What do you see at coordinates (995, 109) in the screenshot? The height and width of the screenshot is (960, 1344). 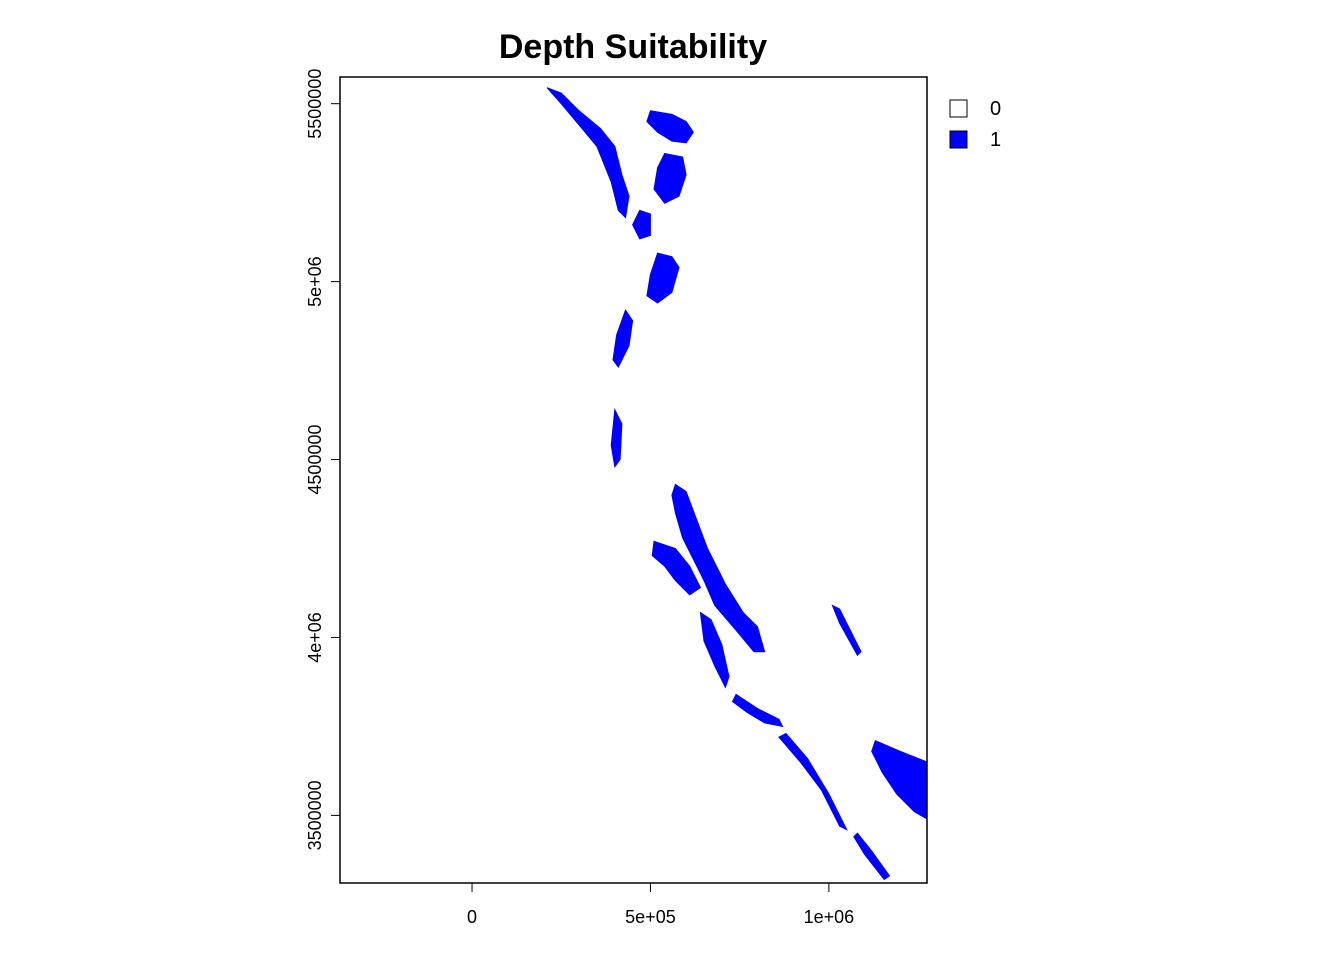 I see `legend-label: 0` at bounding box center [995, 109].